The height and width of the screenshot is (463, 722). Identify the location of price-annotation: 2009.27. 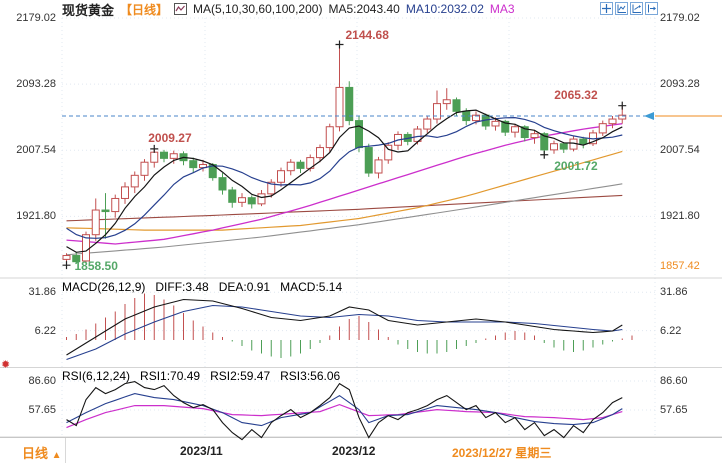
(170, 137).